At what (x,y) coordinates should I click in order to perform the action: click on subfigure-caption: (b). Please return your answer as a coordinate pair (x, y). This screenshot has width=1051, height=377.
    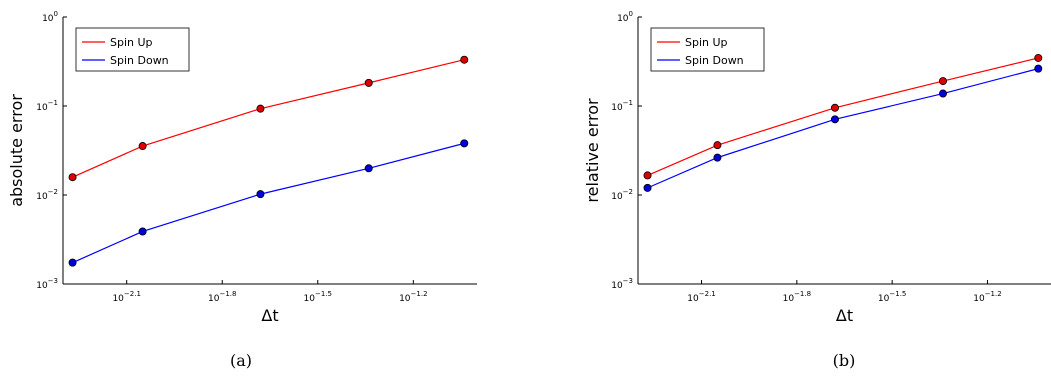
    Looking at the image, I should click on (844, 360).